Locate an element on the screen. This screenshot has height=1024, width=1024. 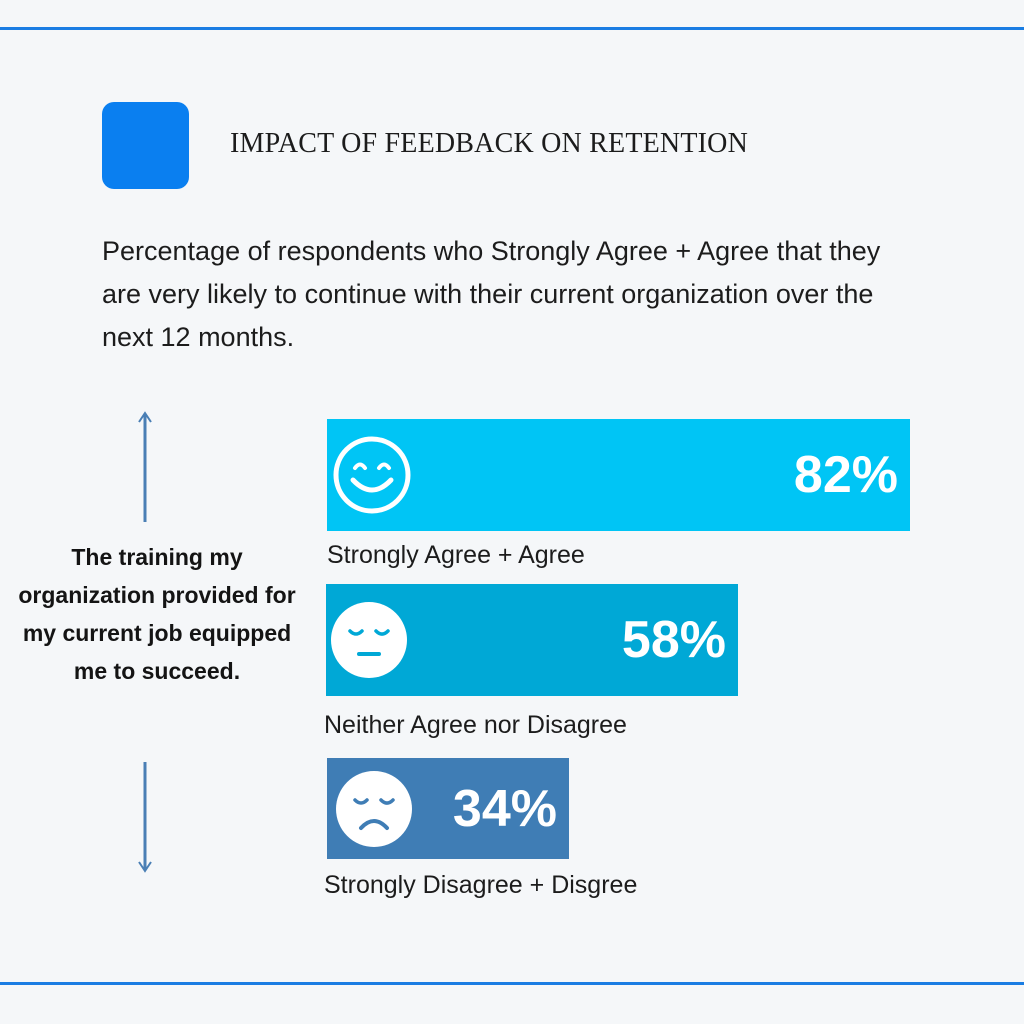
arrow-down-icon is located at coordinates (145, 817).